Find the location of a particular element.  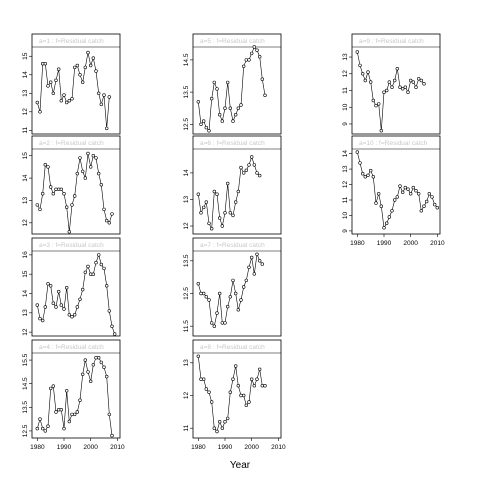

panel-4-xtick-label: 1980 is located at coordinates (37, 447).